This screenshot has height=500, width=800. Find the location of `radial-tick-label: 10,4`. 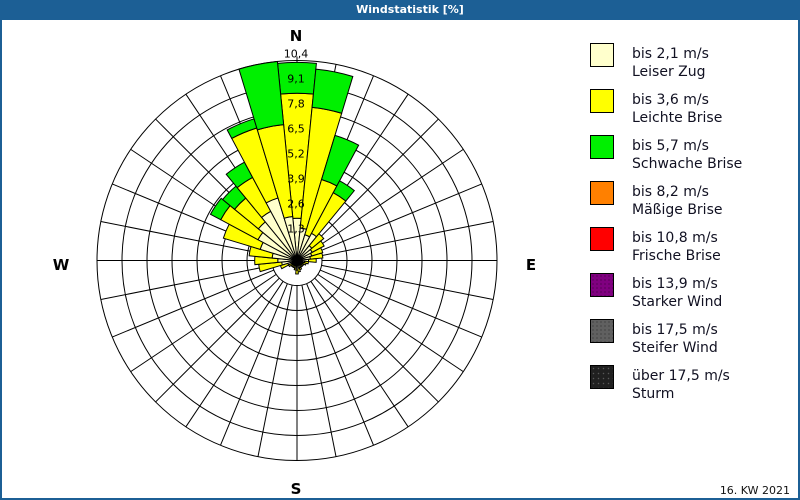

radial-tick-label: 10,4 is located at coordinates (296, 54).